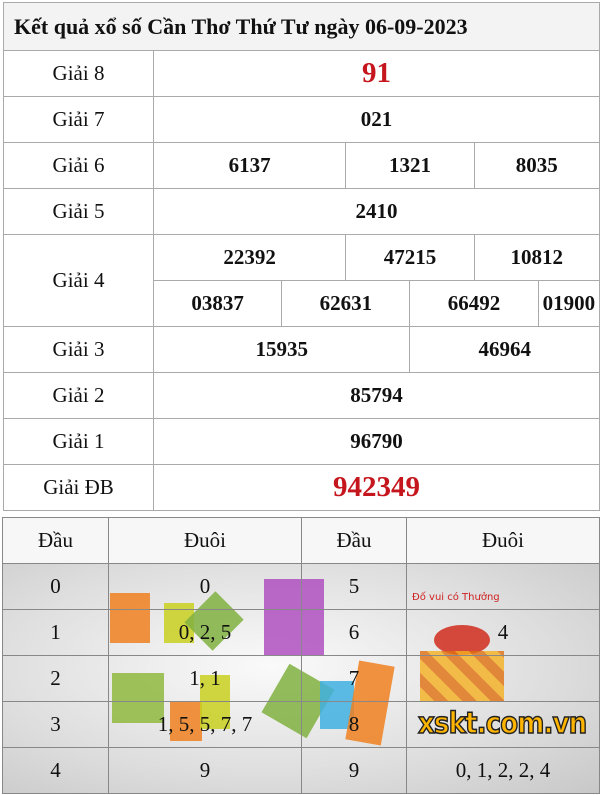 The height and width of the screenshot is (795, 601). Describe the element at coordinates (78, 395) in the screenshot. I see `prize-label: Giải 2` at that location.